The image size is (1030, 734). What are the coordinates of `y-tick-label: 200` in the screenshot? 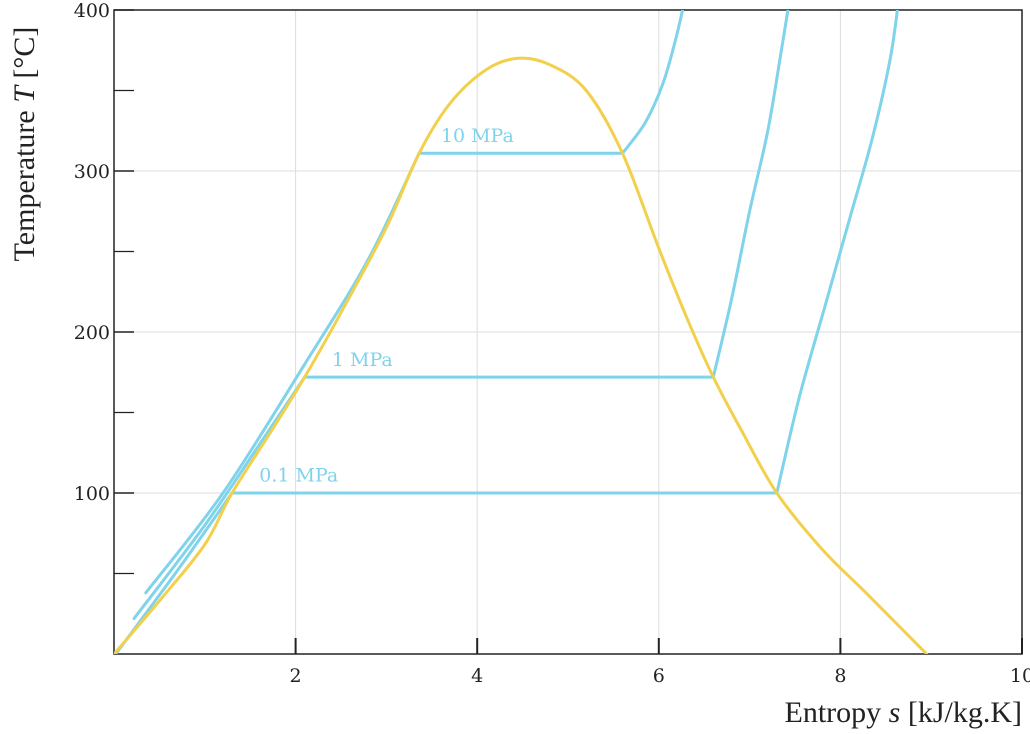 It's located at (92, 333).